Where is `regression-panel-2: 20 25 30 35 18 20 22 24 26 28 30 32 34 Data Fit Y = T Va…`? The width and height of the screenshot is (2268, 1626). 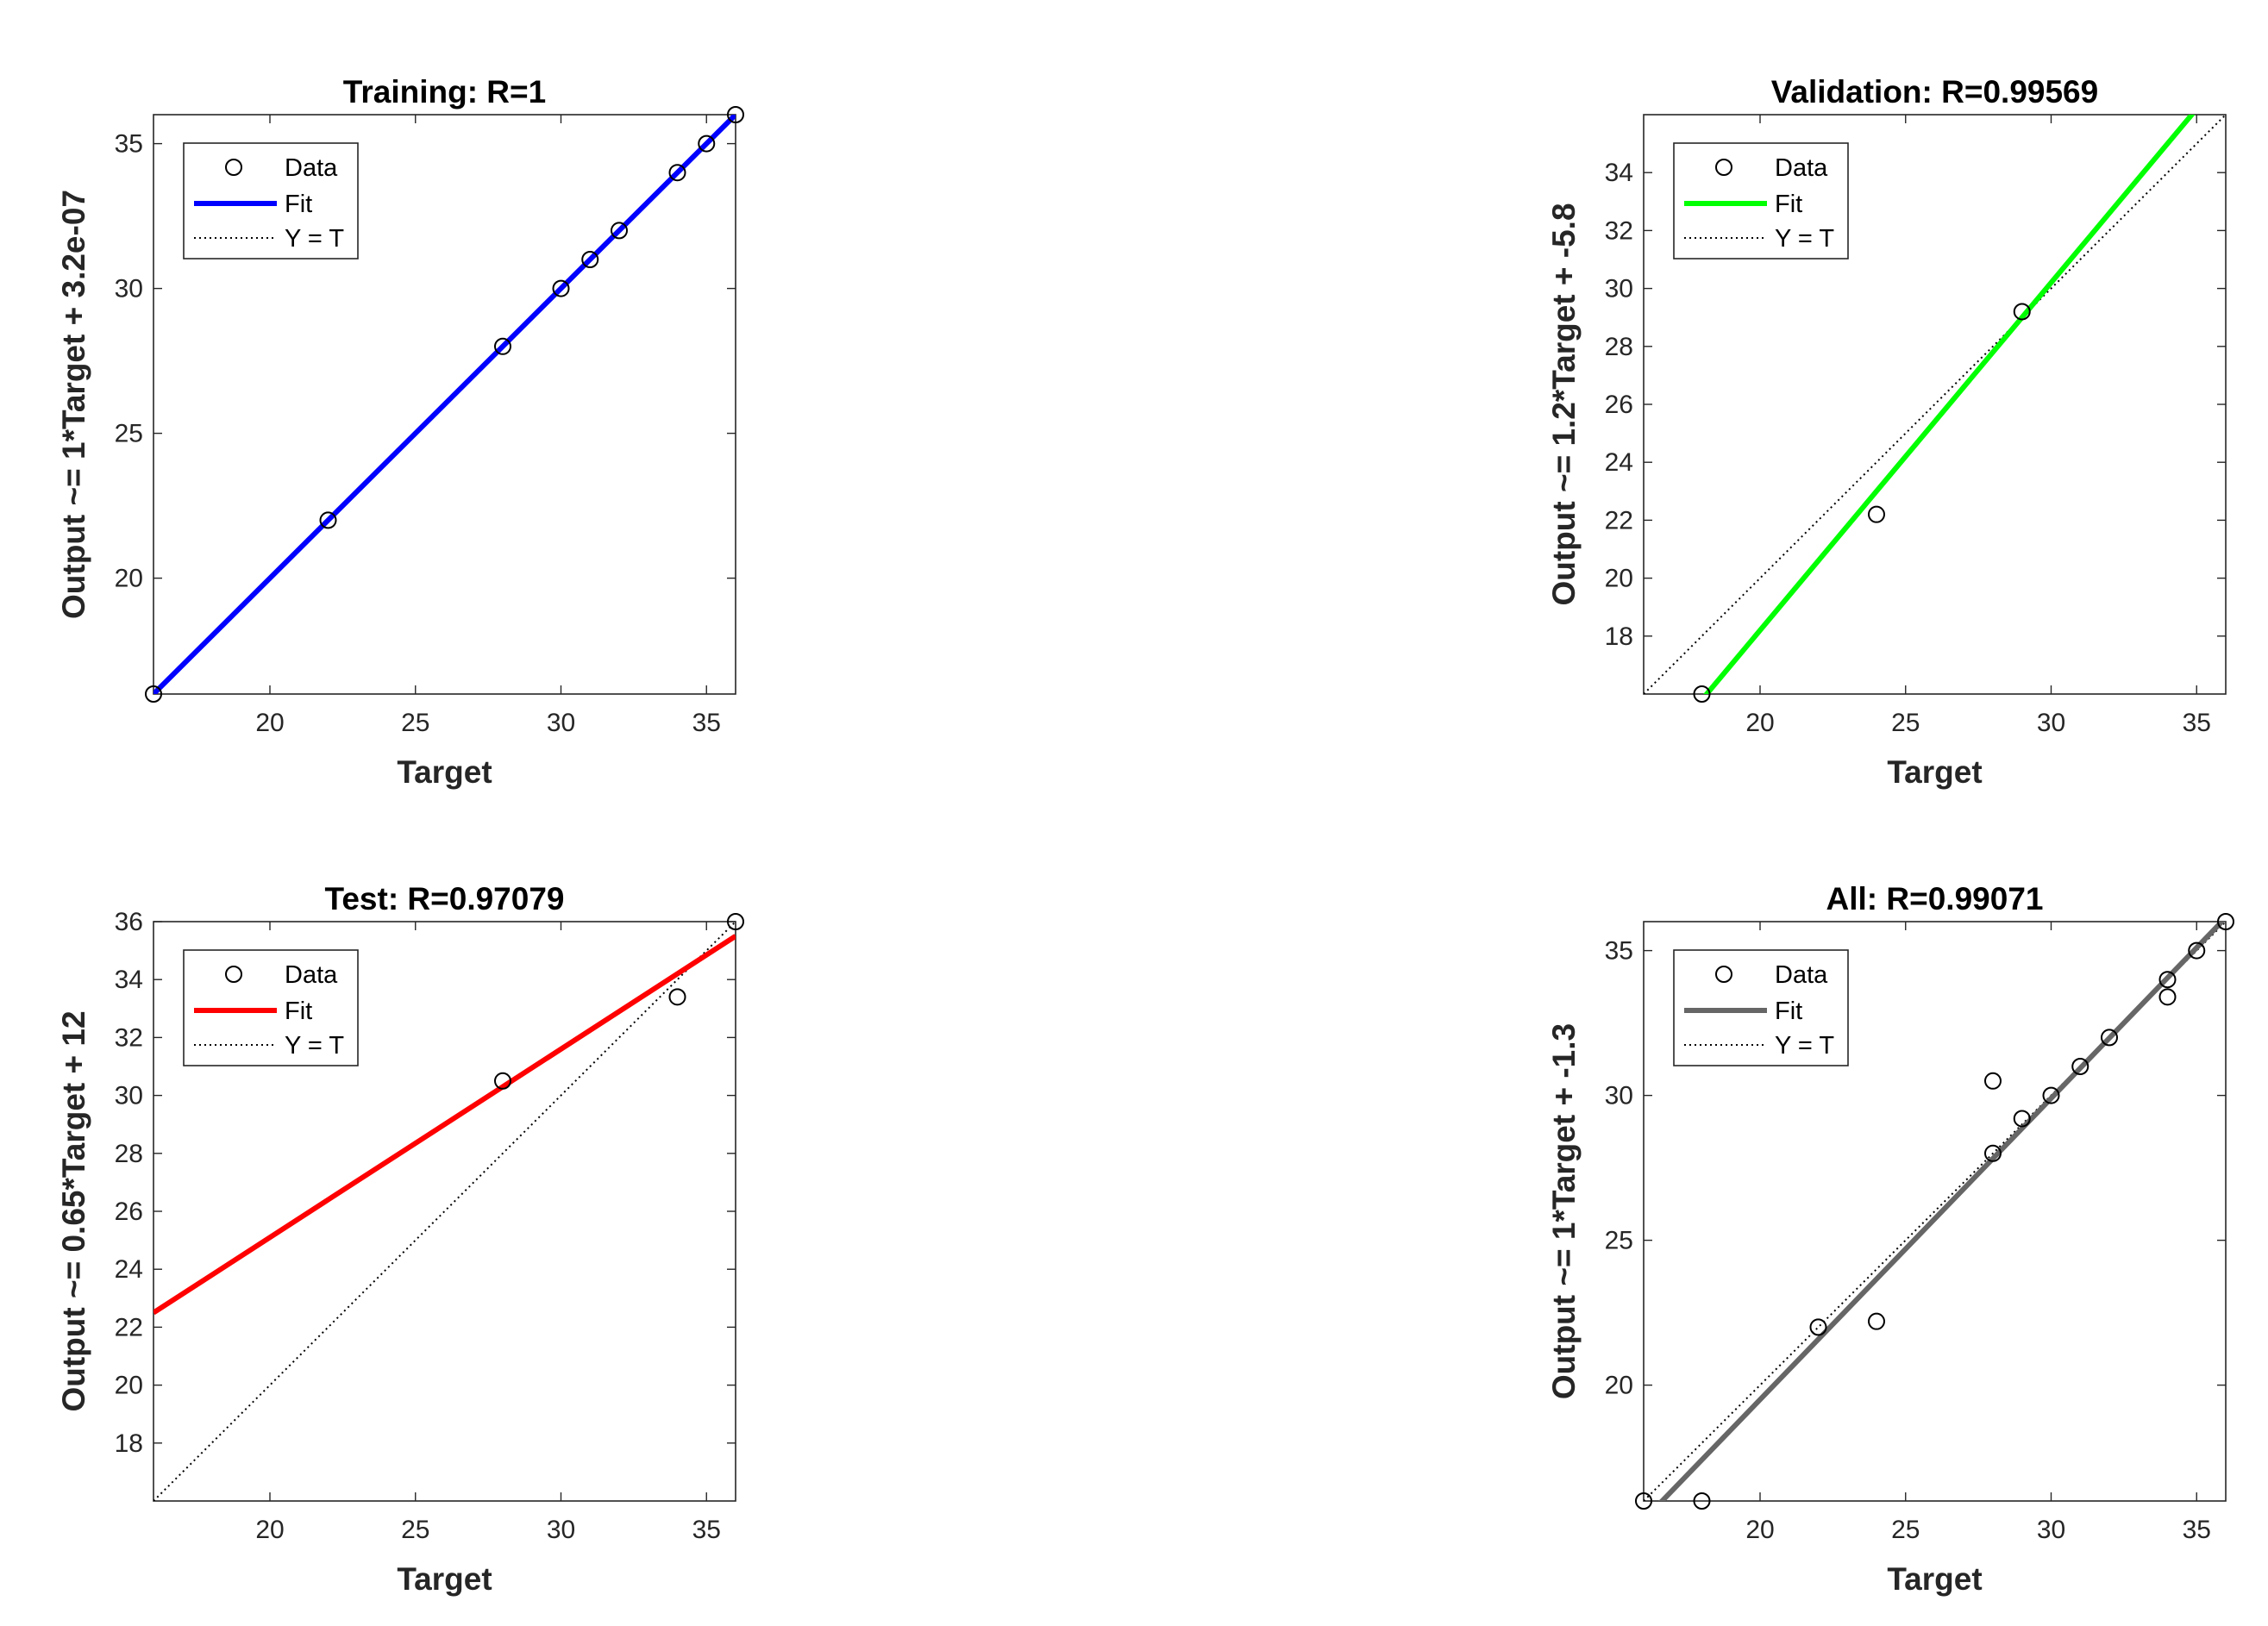 regression-panel-2: 20 25 30 35 18 20 22 24 26 28 30 32 34 Data Fit Y = T Va… is located at coordinates (1886, 432).